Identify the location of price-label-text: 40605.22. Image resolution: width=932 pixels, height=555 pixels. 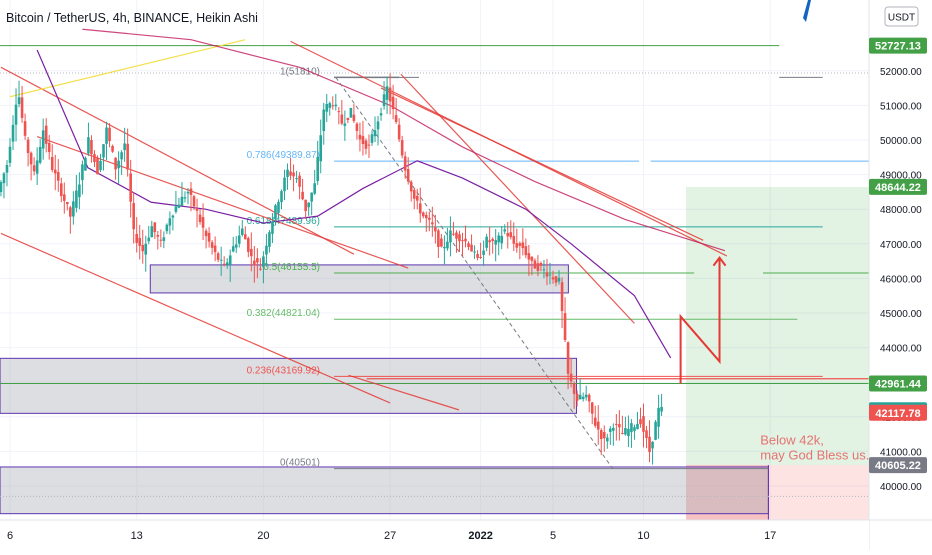
(898, 466).